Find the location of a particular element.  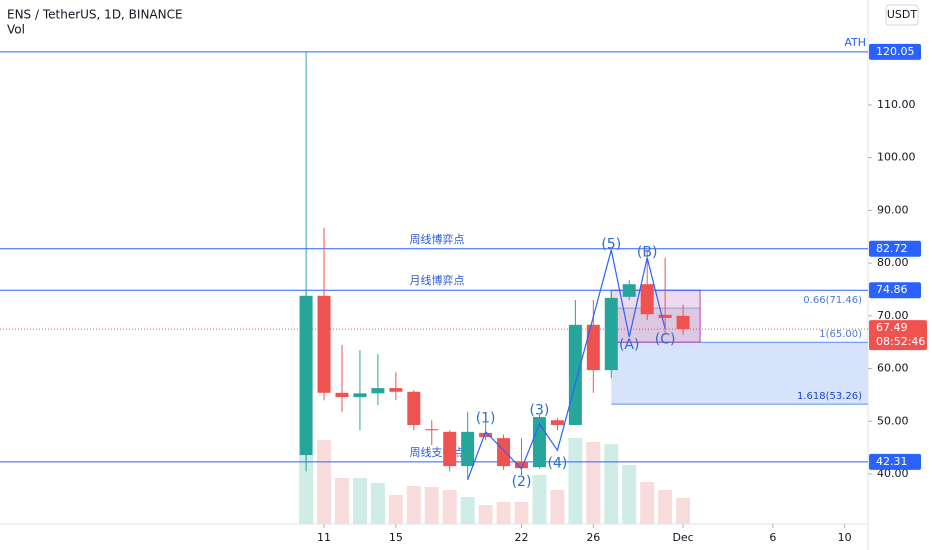

countdown-label: 08:52:46 is located at coordinates (900, 341).